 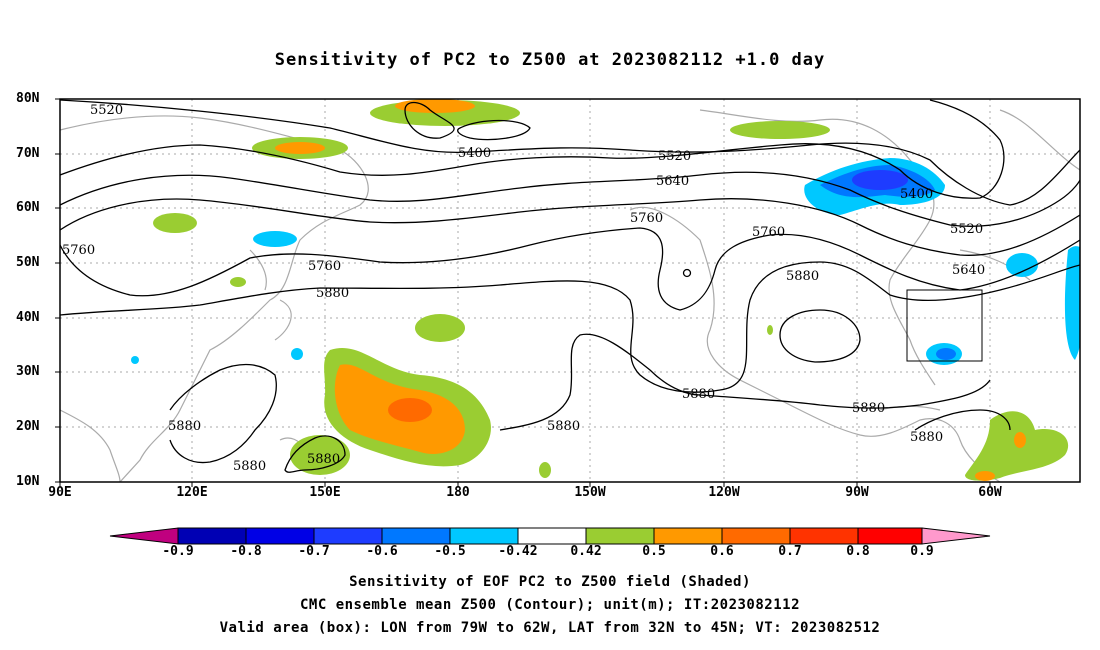 What do you see at coordinates (28, 317) in the screenshot?
I see `lat-label: 40N` at bounding box center [28, 317].